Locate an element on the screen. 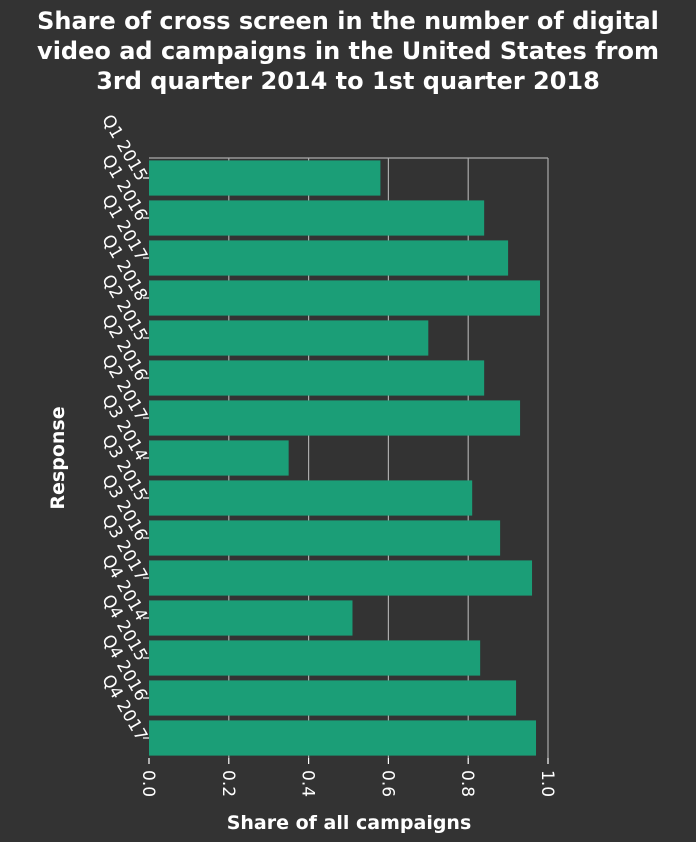 This screenshot has height=842, width=696. chart-title-line-3: 3rd quarter 2014 to 1st quarter 2018 is located at coordinates (348, 81).